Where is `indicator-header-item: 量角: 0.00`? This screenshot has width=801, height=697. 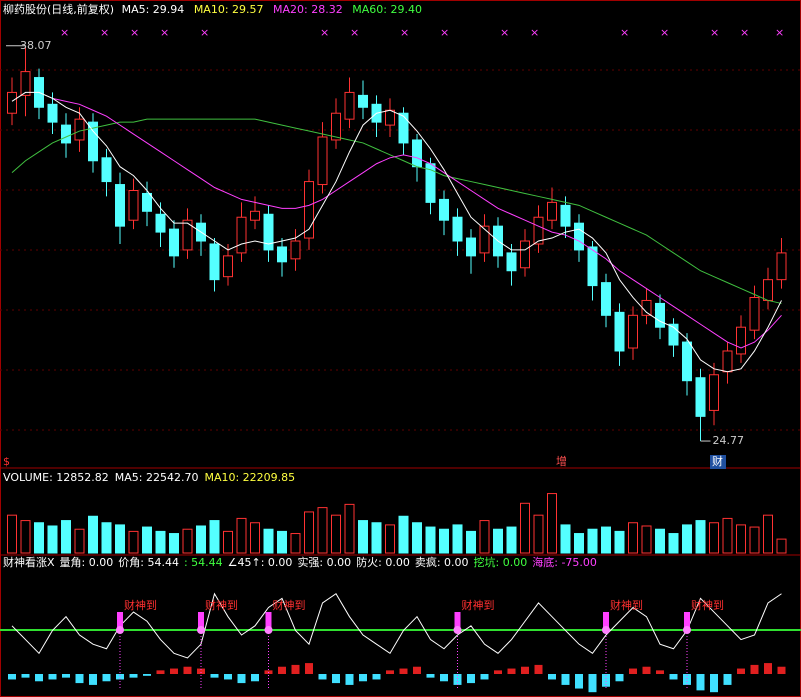 indicator-header-item: 量角: 0.00 is located at coordinates (87, 562).